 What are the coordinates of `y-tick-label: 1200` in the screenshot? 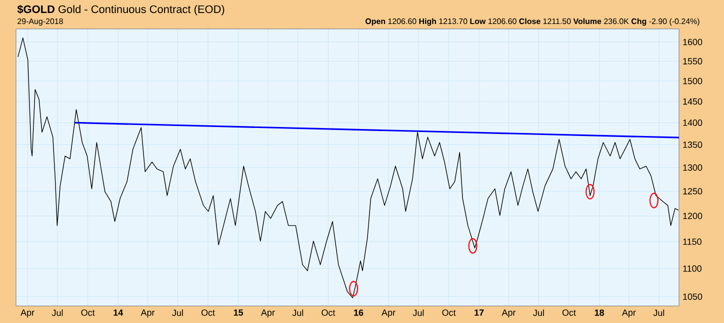 It's located at (692, 216).